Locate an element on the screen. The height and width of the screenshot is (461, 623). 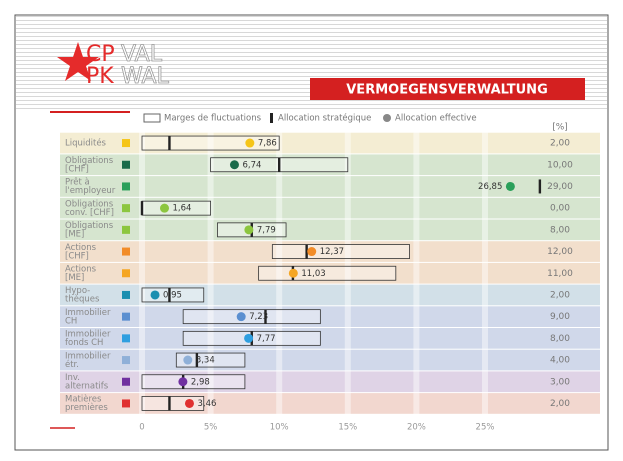
category-label: étr. is located at coordinates (72, 364).